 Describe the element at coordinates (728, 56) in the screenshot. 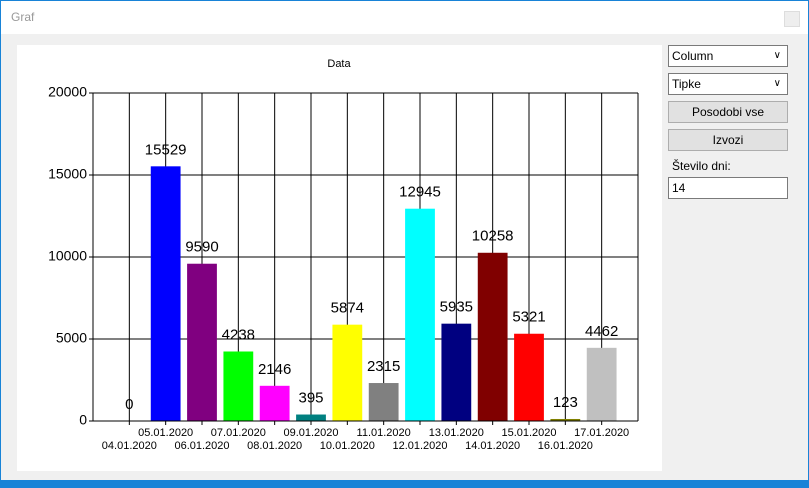

I see `chart-type-dropdown: Column ∨` at that location.